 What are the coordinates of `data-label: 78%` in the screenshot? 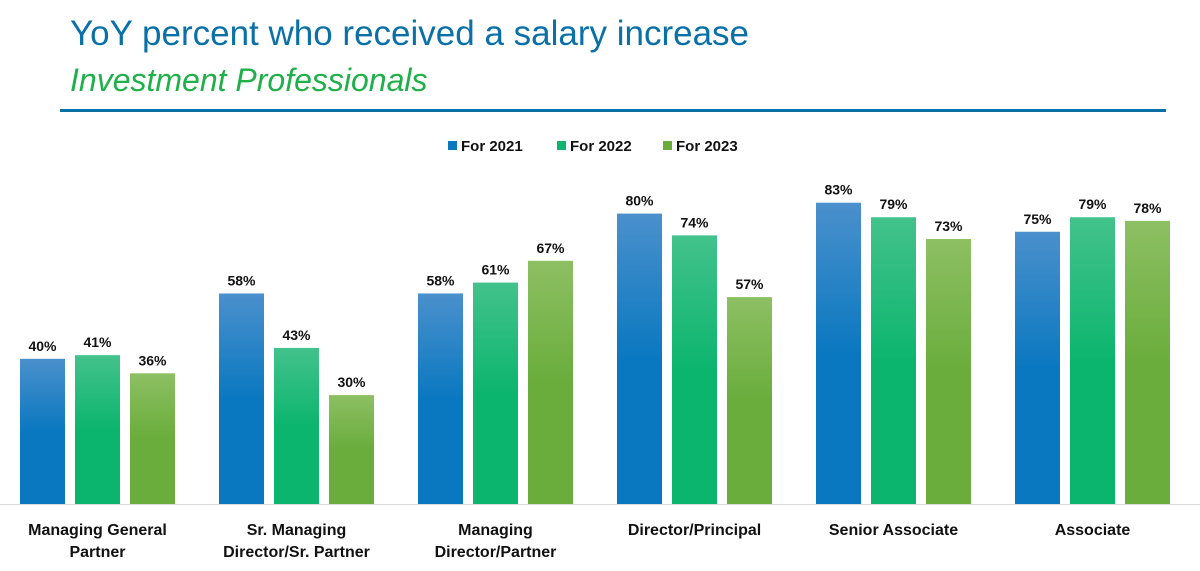 It's located at (1147, 208).